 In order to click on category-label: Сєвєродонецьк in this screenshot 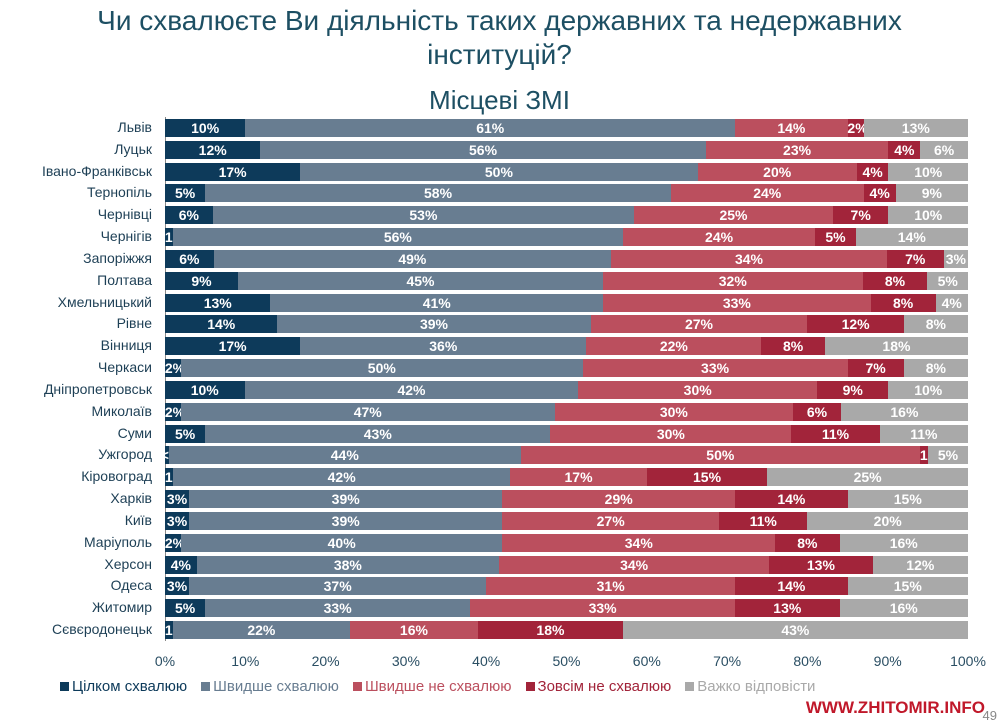, I will do `click(101, 629)`.